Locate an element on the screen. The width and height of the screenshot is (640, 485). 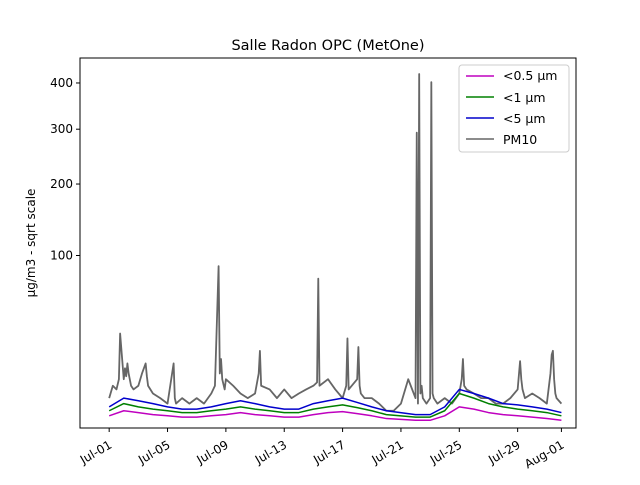
legend-box is located at coordinates (514, 108).